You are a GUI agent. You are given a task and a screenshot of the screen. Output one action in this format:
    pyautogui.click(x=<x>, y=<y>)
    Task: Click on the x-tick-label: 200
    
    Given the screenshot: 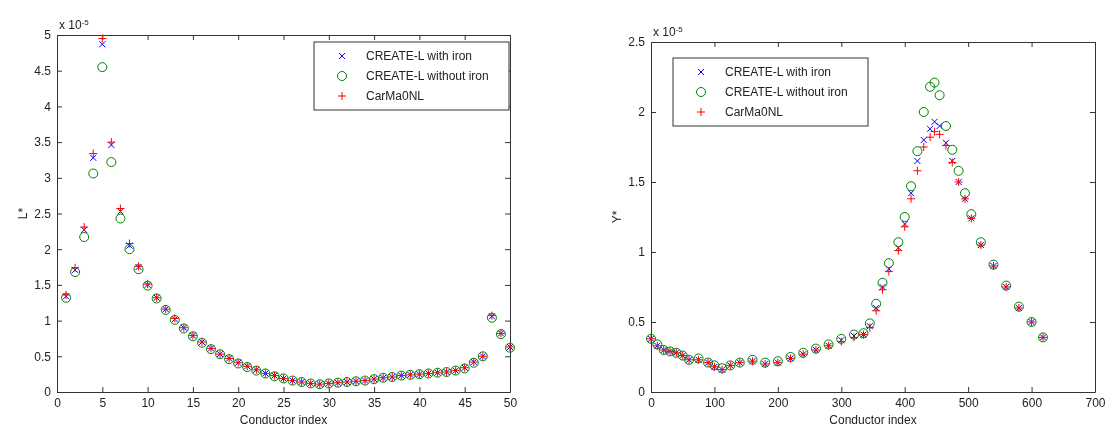 What is the action you would take?
    pyautogui.click(x=778, y=402)
    